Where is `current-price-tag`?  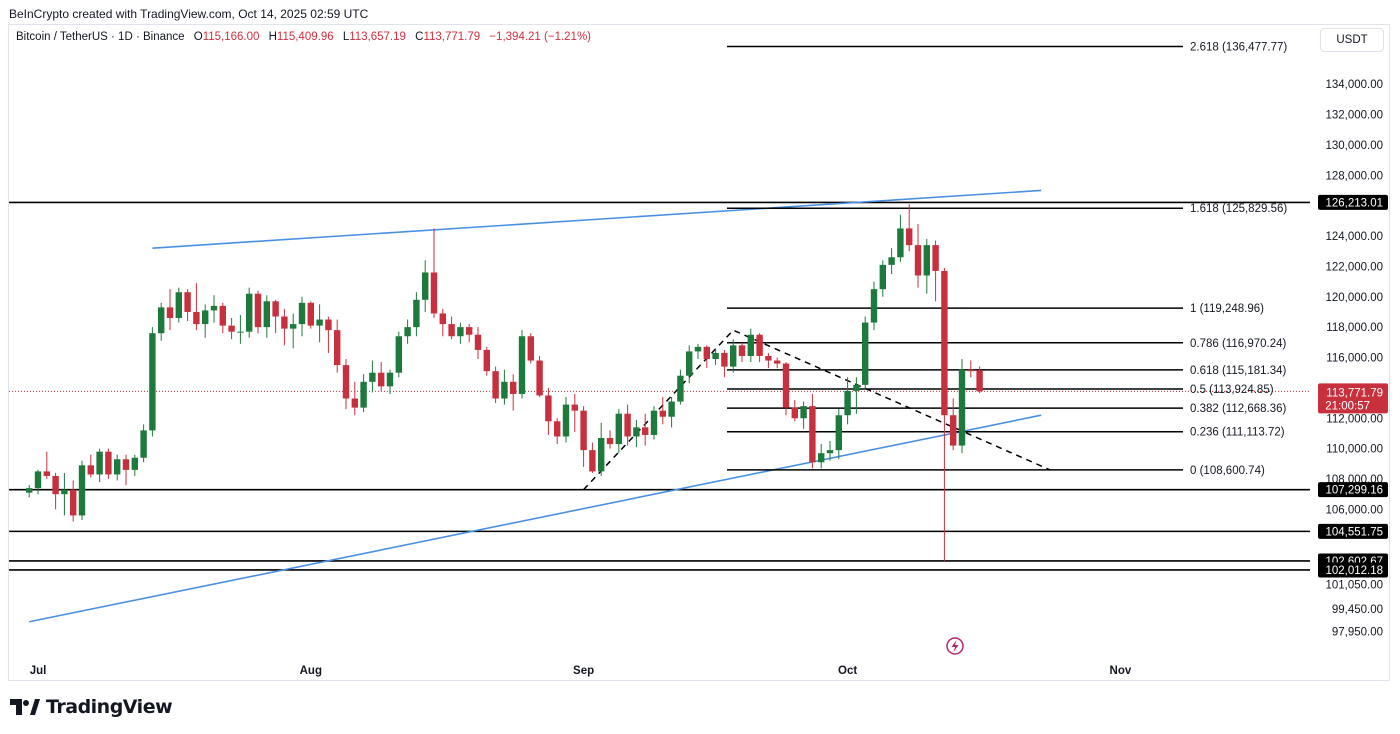 current-price-tag is located at coordinates (1353, 398).